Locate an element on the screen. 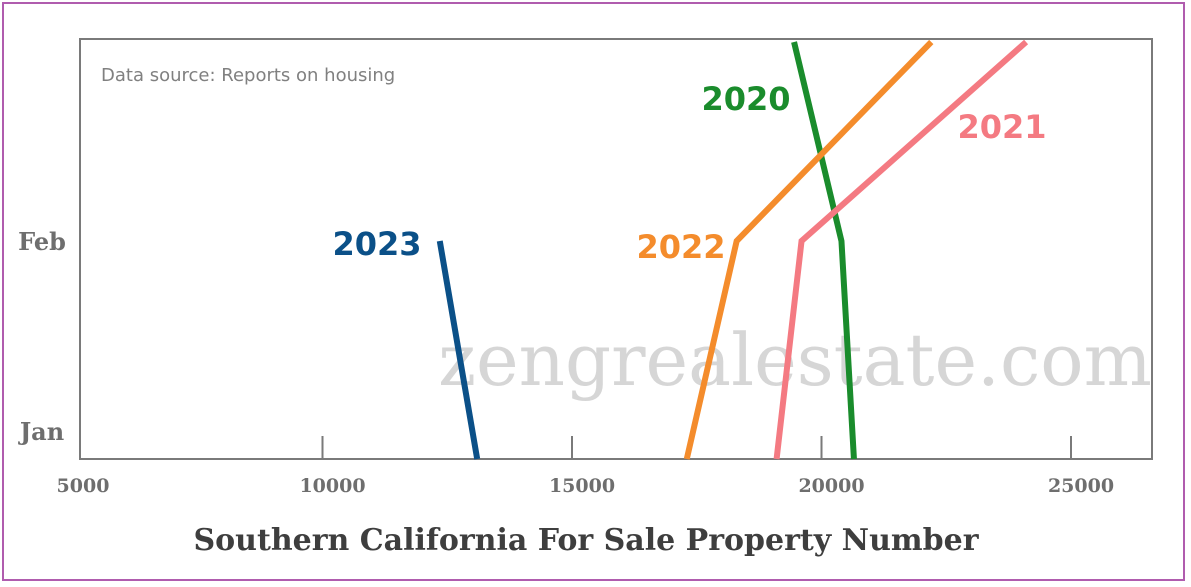 The width and height of the screenshot is (1191, 587). watermark-text: zengrealestate.com is located at coordinates (795, 360).